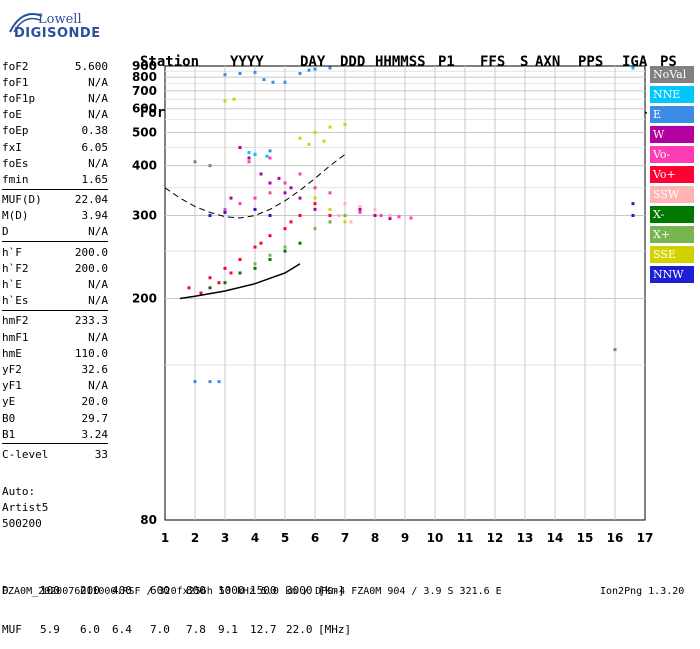  What do you see at coordinates (255, 186) in the screenshot?
I see `profile-trace-dashed` at bounding box center [255, 186].